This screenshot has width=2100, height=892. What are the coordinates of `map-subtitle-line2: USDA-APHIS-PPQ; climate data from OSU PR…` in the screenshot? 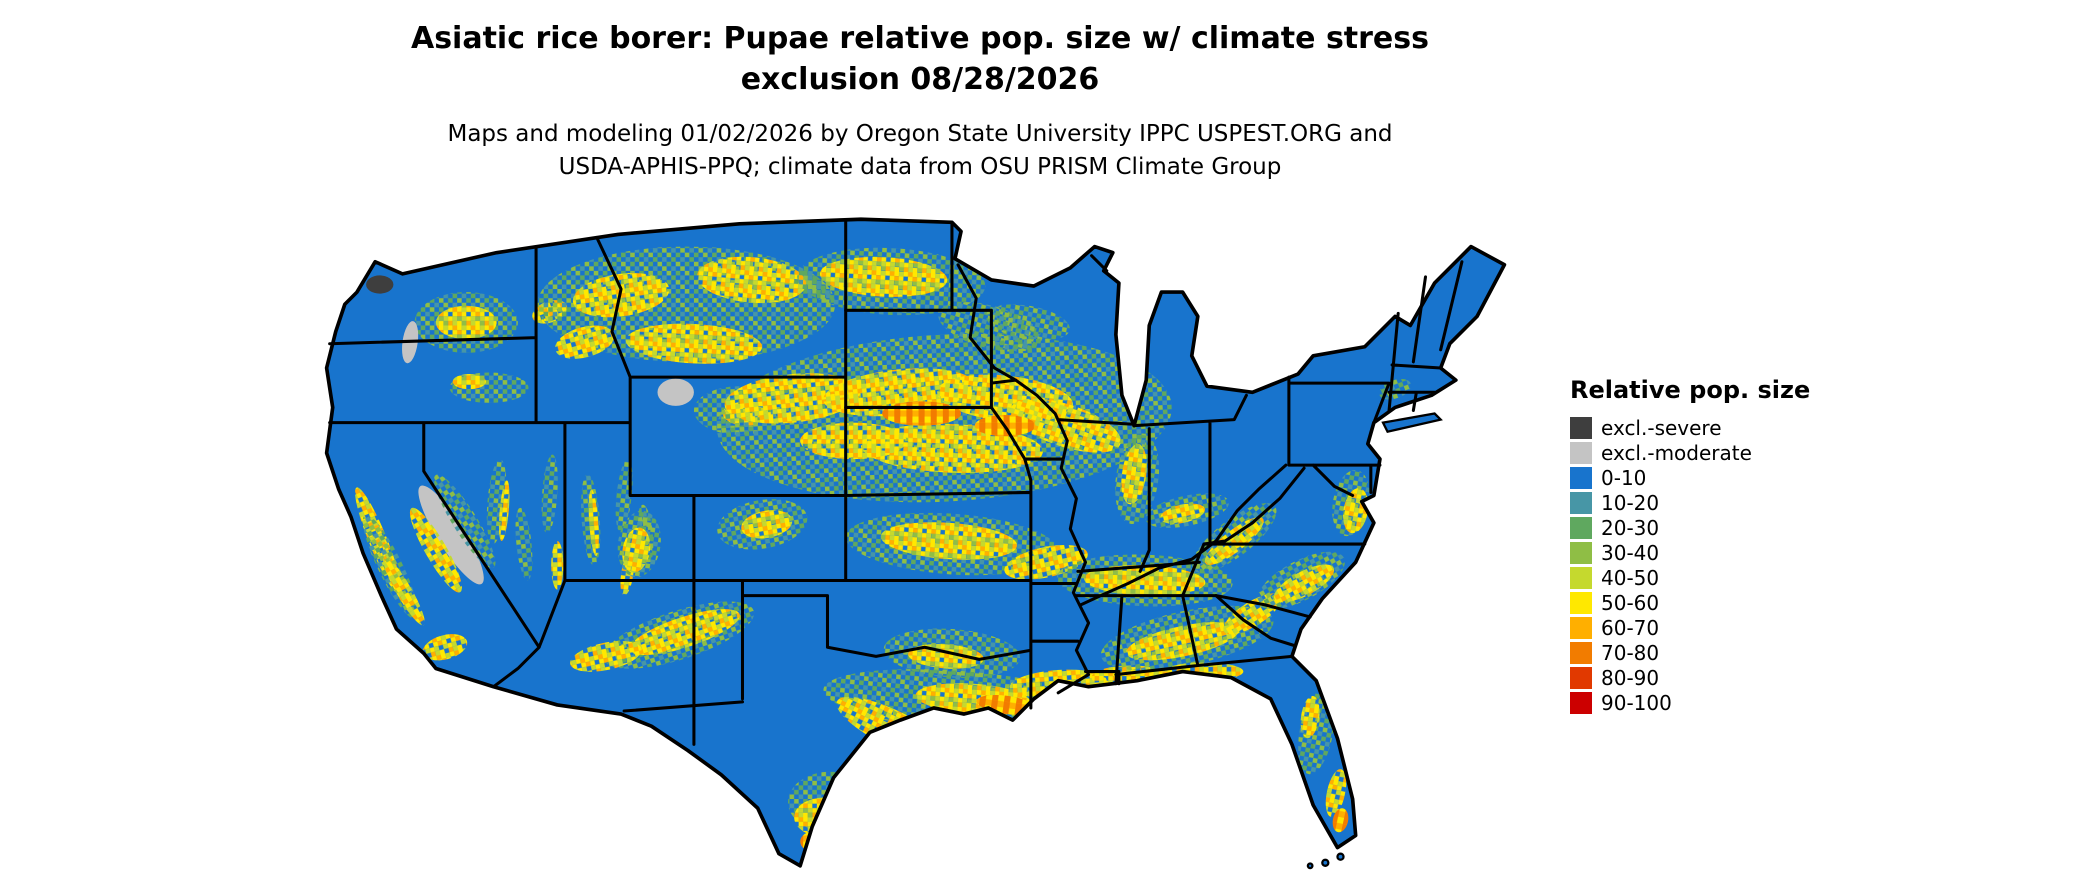 It's located at (920, 167).